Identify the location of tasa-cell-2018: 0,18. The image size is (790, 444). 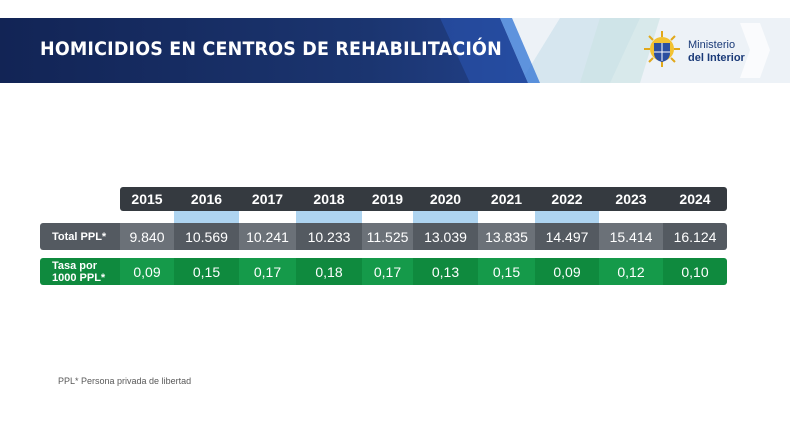
(329, 271).